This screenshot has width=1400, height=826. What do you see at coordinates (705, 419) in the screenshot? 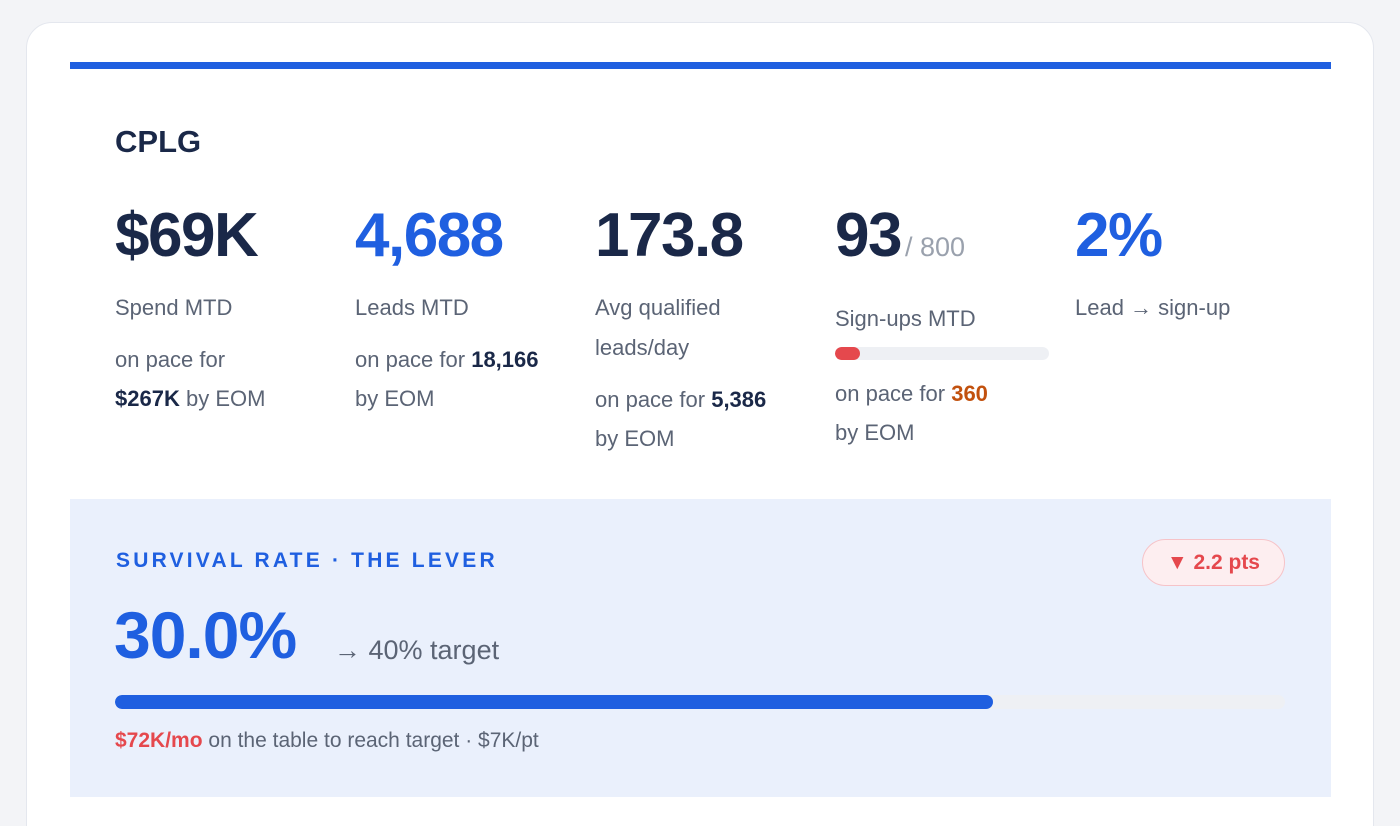
I see `metric-avg-pace: on pace for 5,386 by EOM` at bounding box center [705, 419].